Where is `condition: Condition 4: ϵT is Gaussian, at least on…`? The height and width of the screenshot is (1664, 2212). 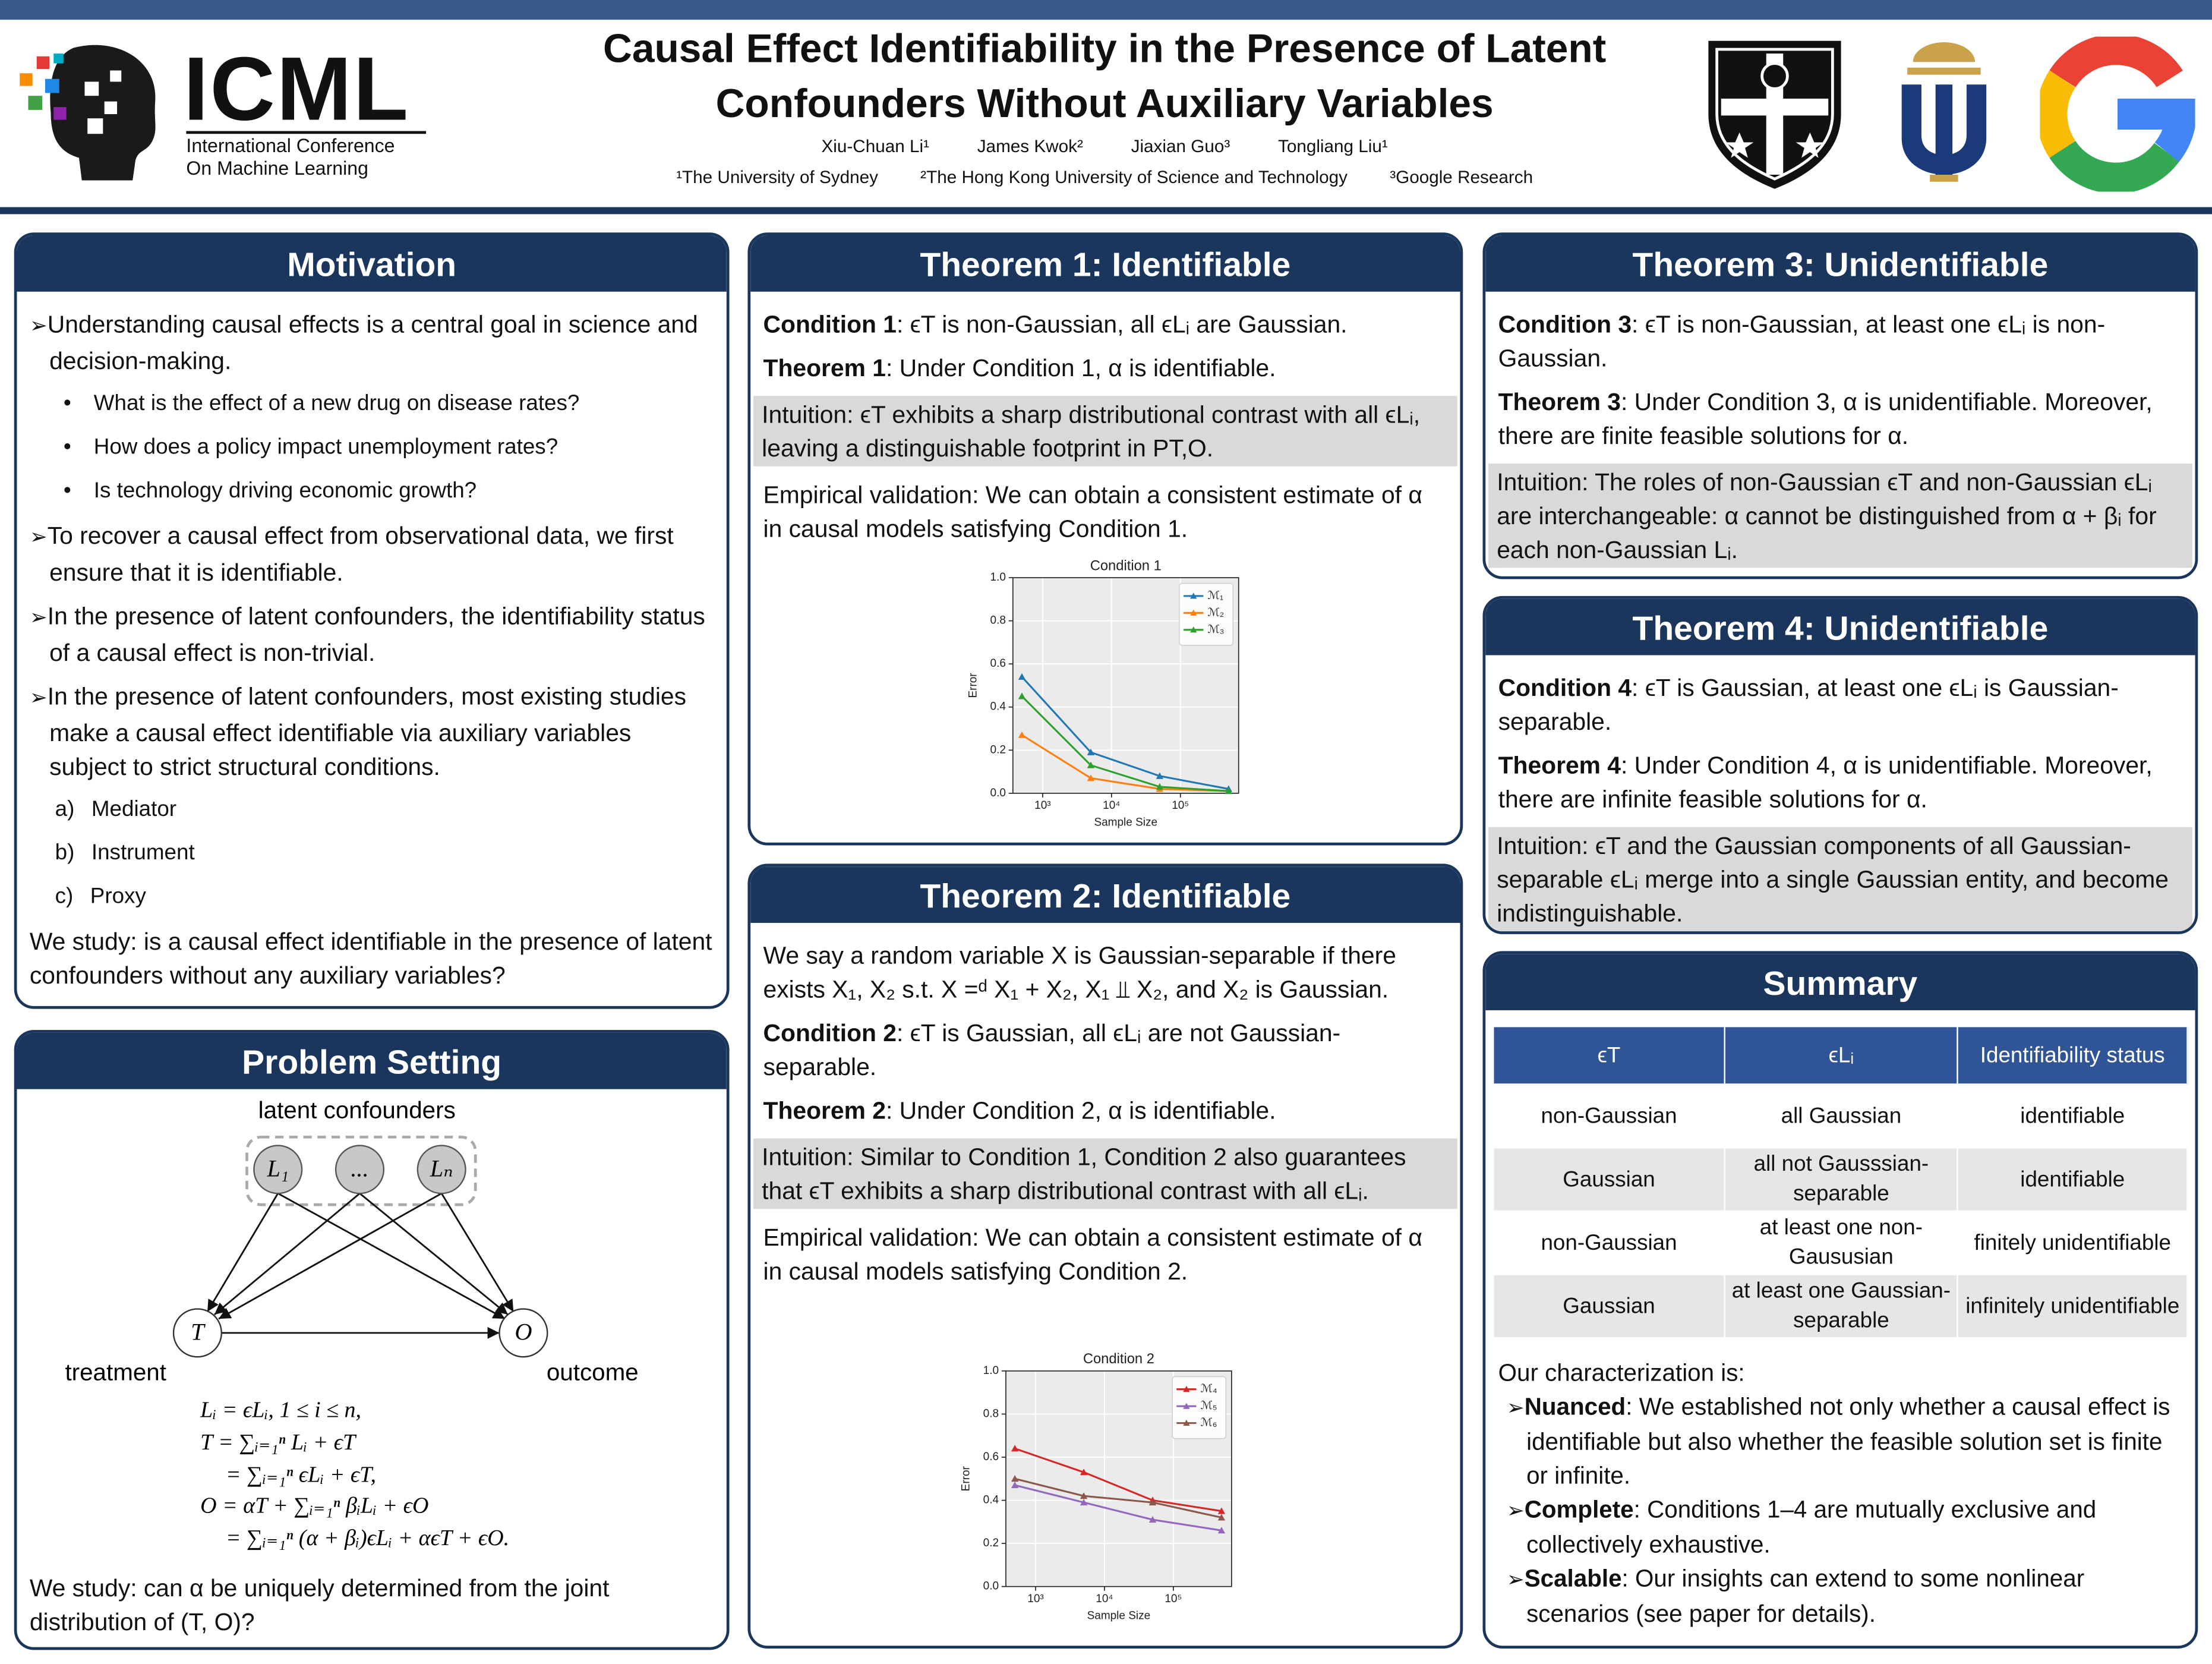
condition: Condition 4: ϵT is Gaussian, at least on… is located at coordinates (1841, 705).